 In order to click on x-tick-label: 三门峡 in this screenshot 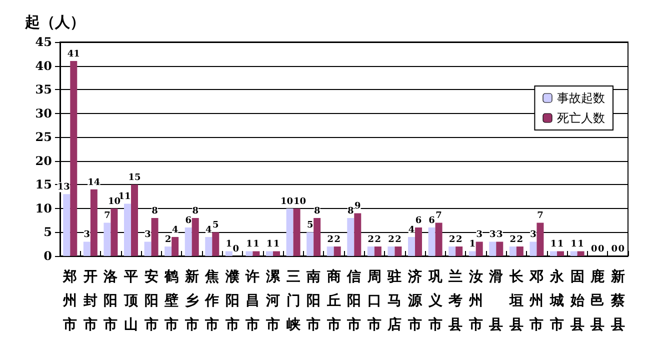, I will do `click(294, 300)`.